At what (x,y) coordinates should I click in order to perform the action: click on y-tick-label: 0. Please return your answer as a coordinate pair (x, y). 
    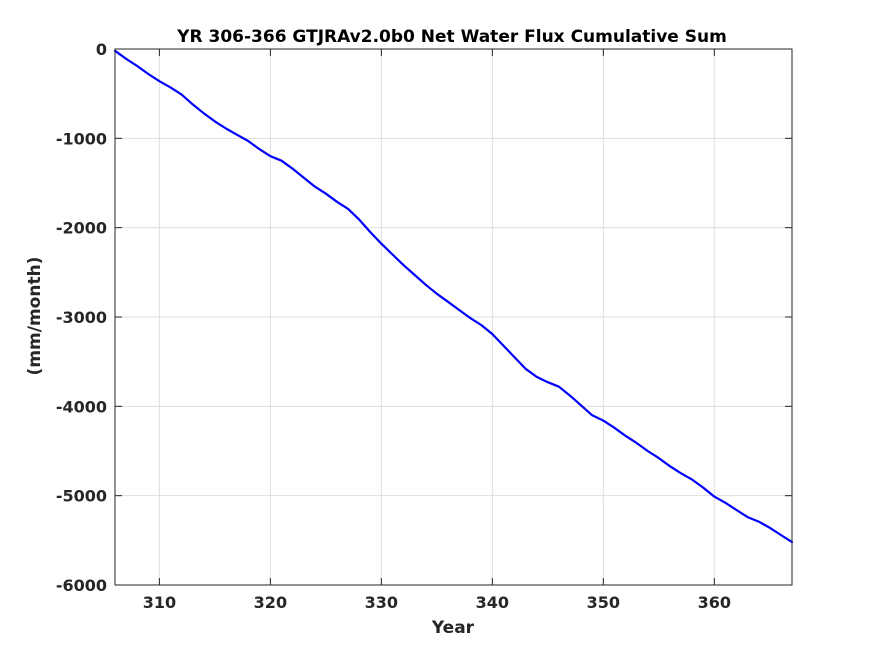
    Looking at the image, I should click on (101, 49).